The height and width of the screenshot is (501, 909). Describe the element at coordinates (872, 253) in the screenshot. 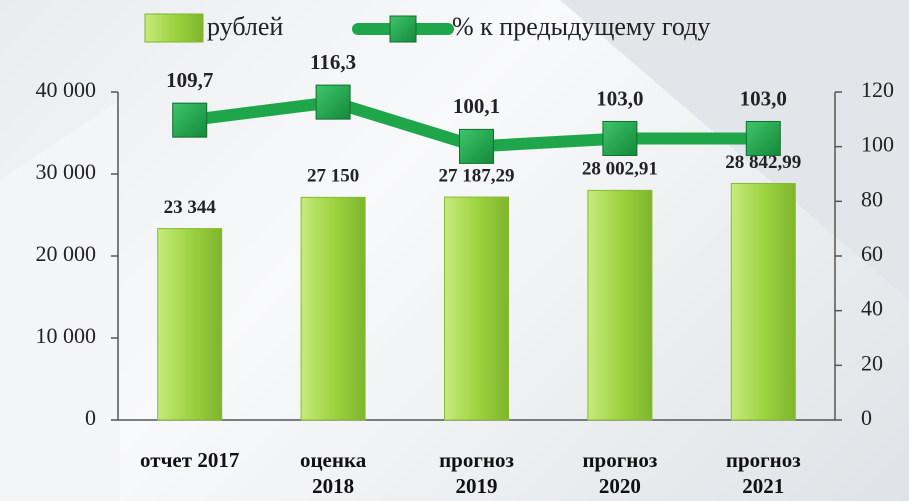

I see `y2-tick-label: 60` at that location.